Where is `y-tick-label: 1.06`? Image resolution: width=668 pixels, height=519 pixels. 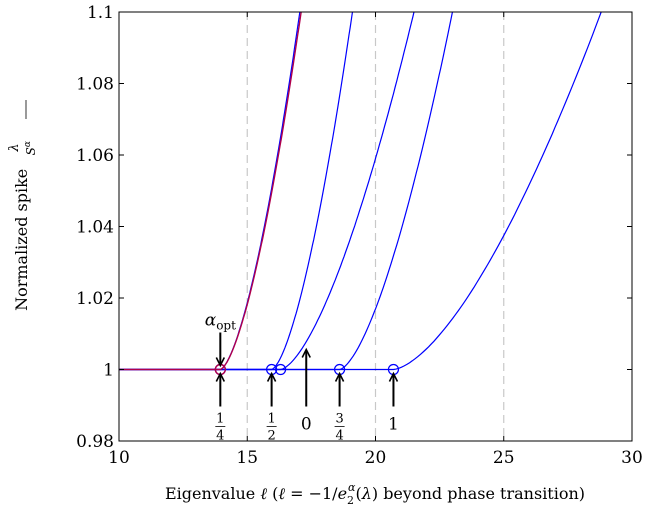
y-tick-label: 1.06 is located at coordinates (95, 156).